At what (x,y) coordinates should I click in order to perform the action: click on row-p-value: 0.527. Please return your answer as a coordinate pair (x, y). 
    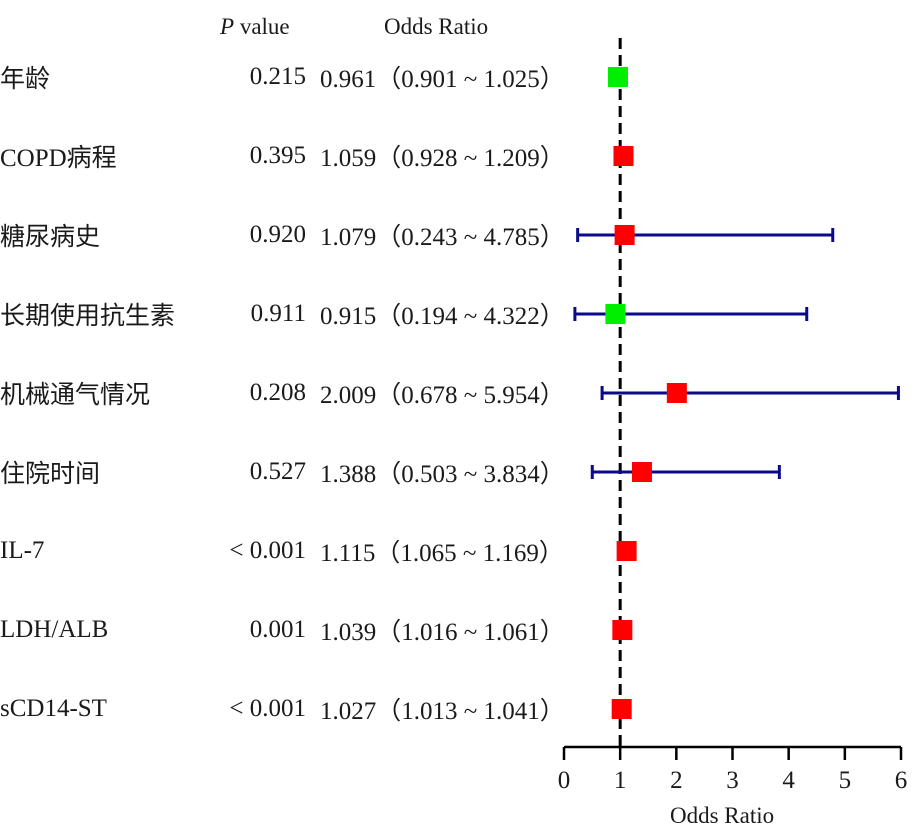
    Looking at the image, I should click on (277, 471).